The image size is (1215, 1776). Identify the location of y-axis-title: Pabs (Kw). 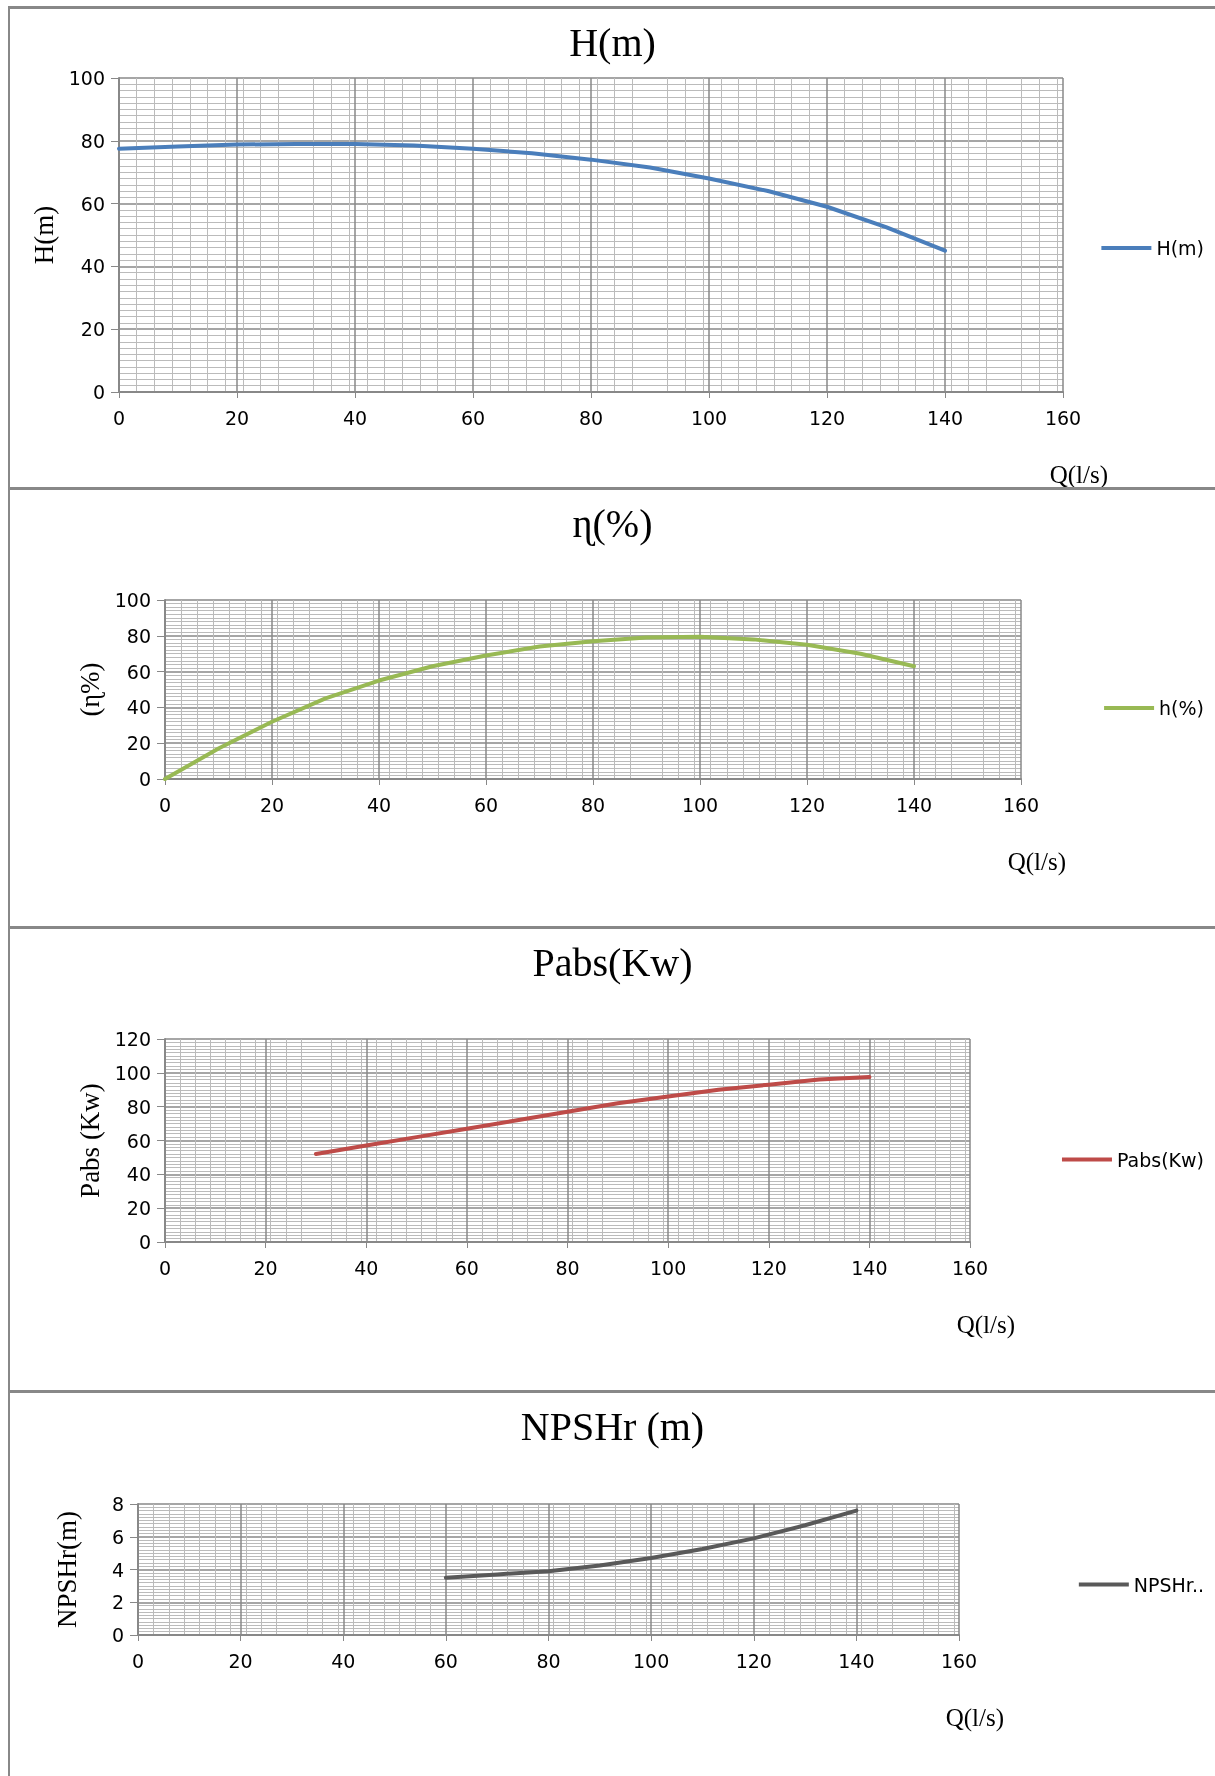
(90, 1140).